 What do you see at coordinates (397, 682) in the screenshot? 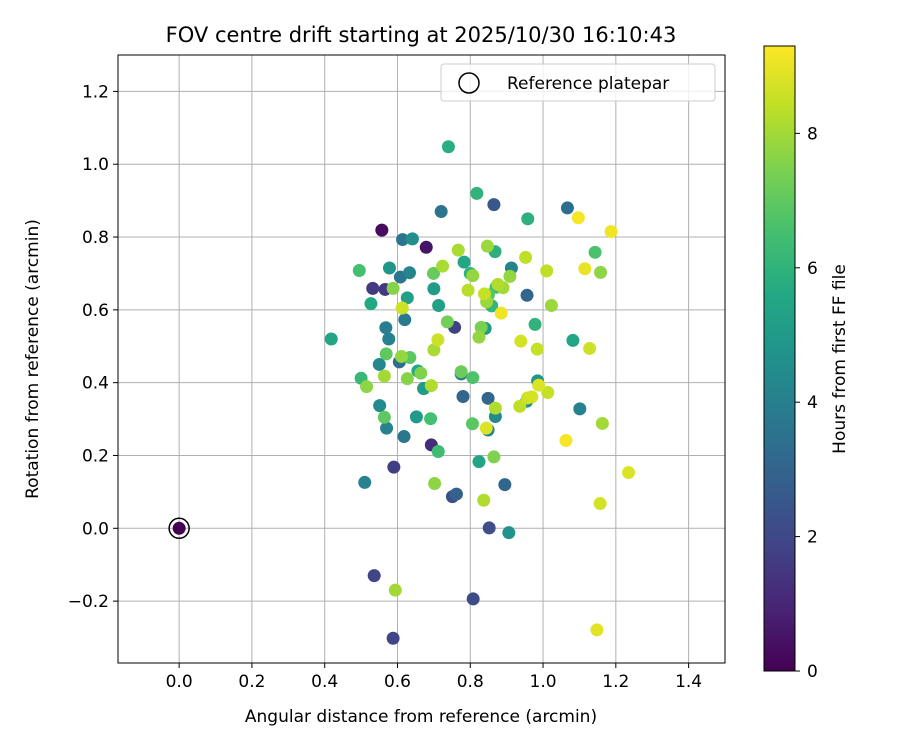
I see `x-tick-label: 0.6` at bounding box center [397, 682].